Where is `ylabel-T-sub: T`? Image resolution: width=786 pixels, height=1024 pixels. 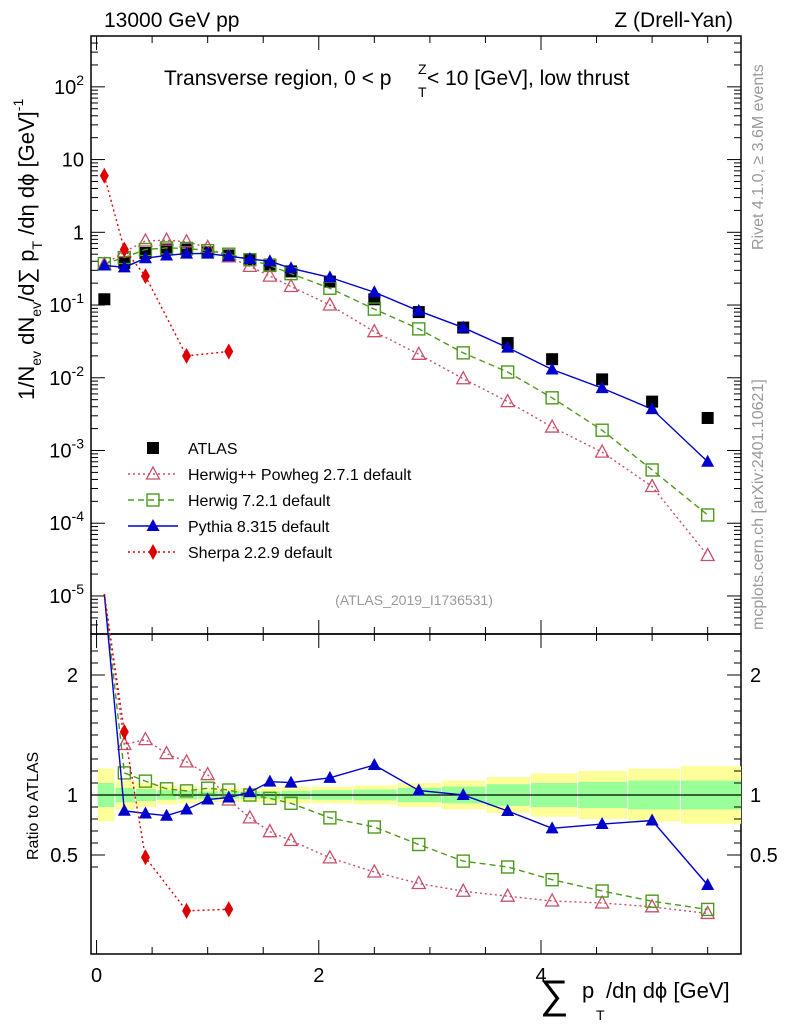
ylabel-T-sub: T is located at coordinates (37, 245).